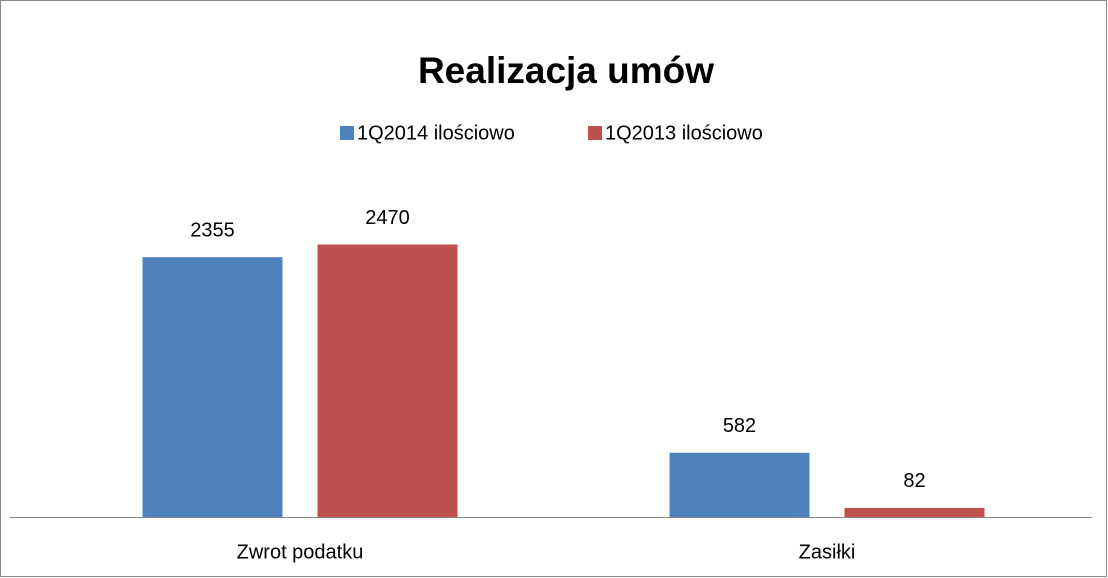 Image resolution: width=1108 pixels, height=578 pixels. I want to click on chart-title: Realizacja umów, so click(566, 70).